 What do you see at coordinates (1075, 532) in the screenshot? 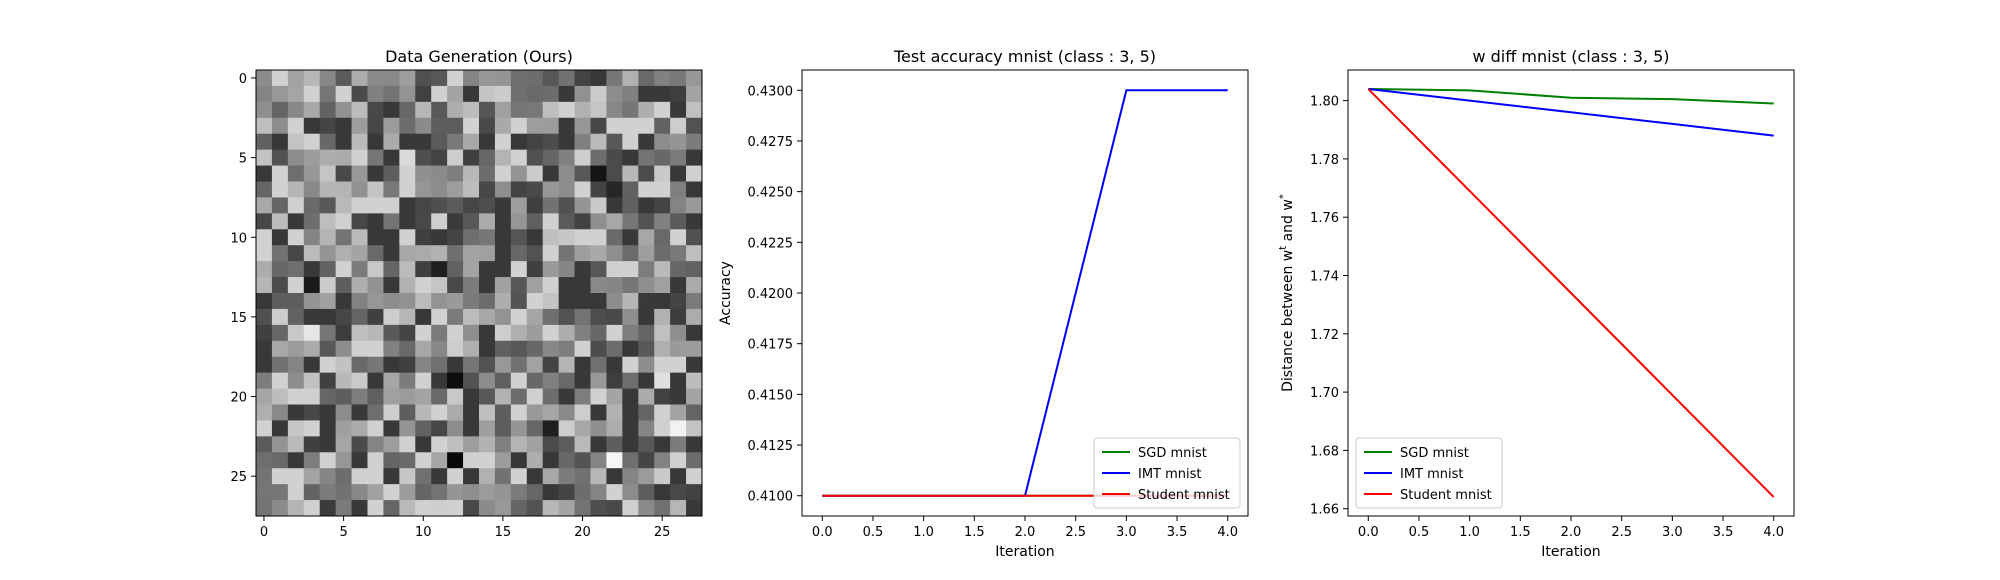
I see `x-tick-label: 2.5` at bounding box center [1075, 532].